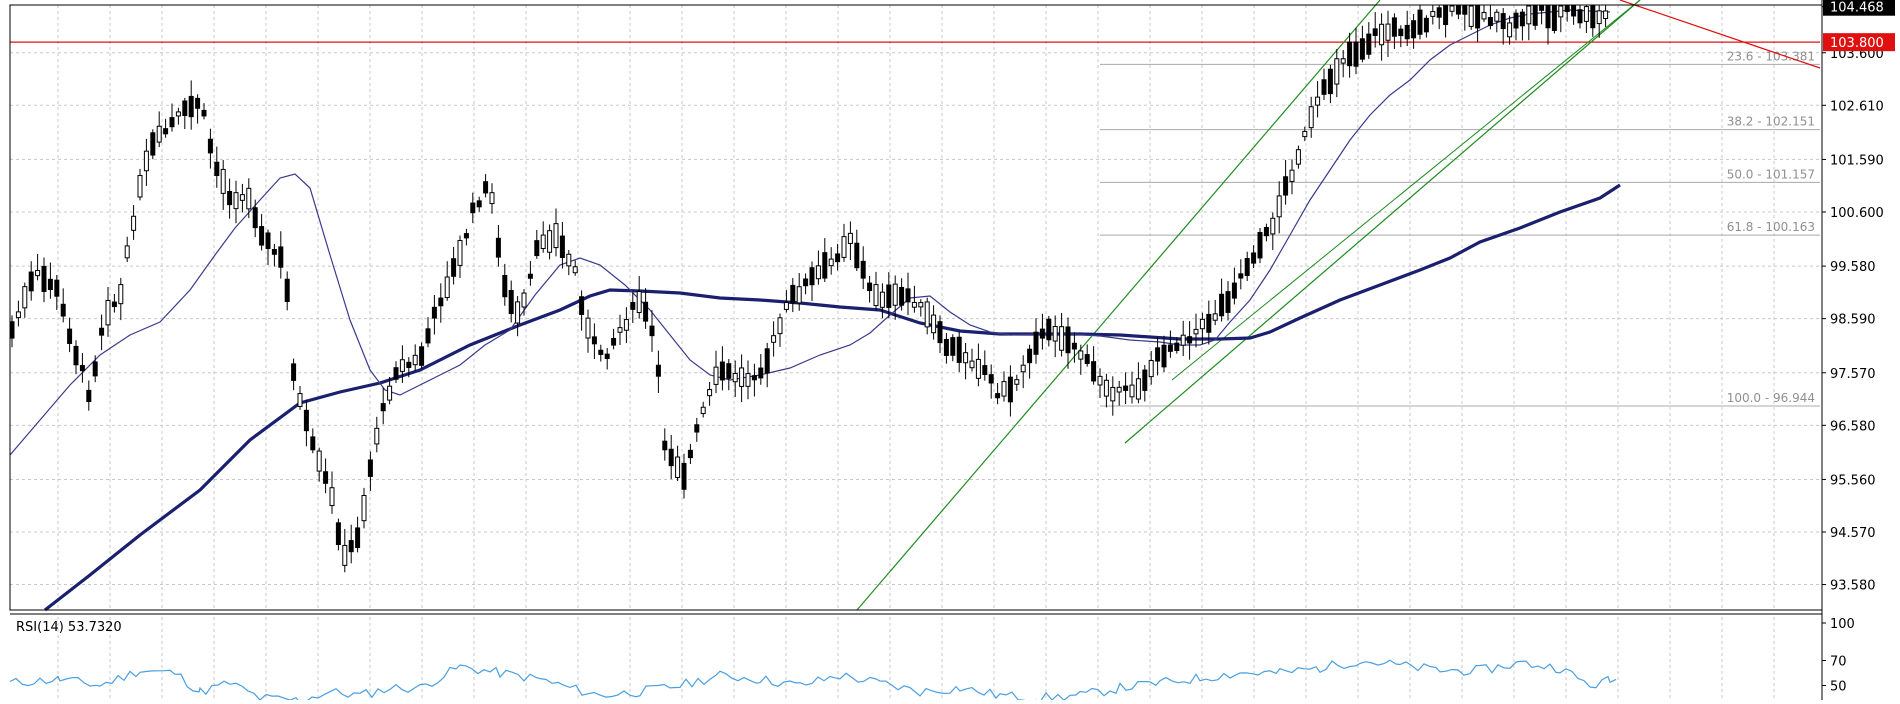 The image size is (1900, 704). I want to click on price-tag-label: 103.800, so click(1857, 43).